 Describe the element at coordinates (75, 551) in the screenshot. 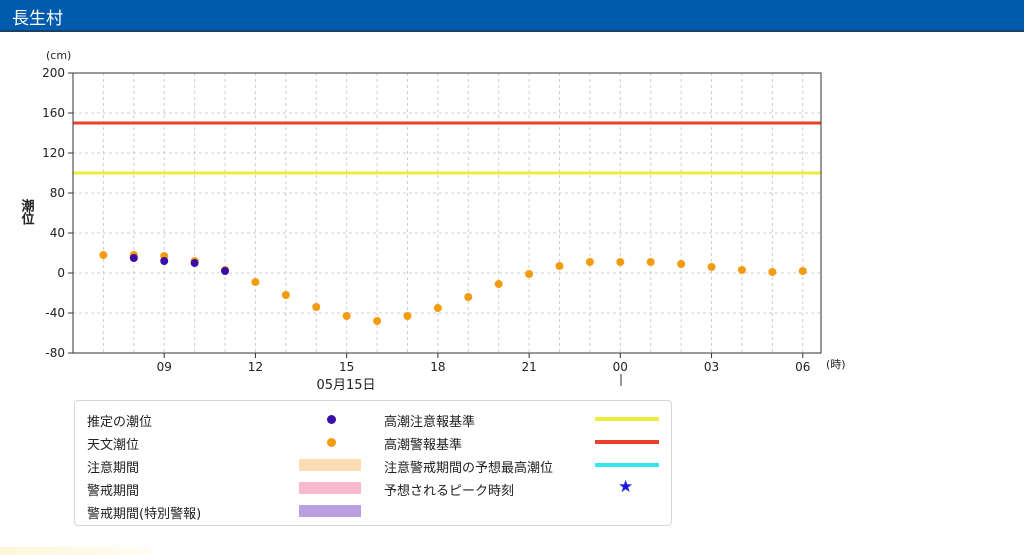

I see `footer-strip` at that location.